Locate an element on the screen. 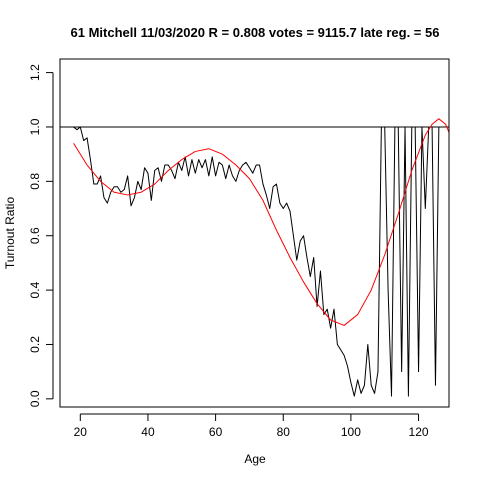 This screenshot has height=480, width=480. x-axis-label: Age is located at coordinates (255, 459).